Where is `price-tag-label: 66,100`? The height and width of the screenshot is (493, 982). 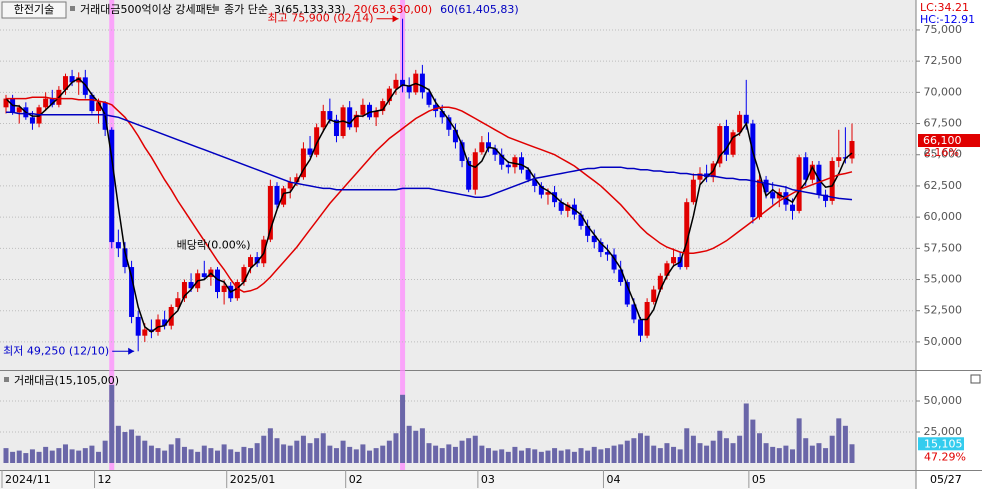
price-tag-label: 66,100 is located at coordinates (942, 140).